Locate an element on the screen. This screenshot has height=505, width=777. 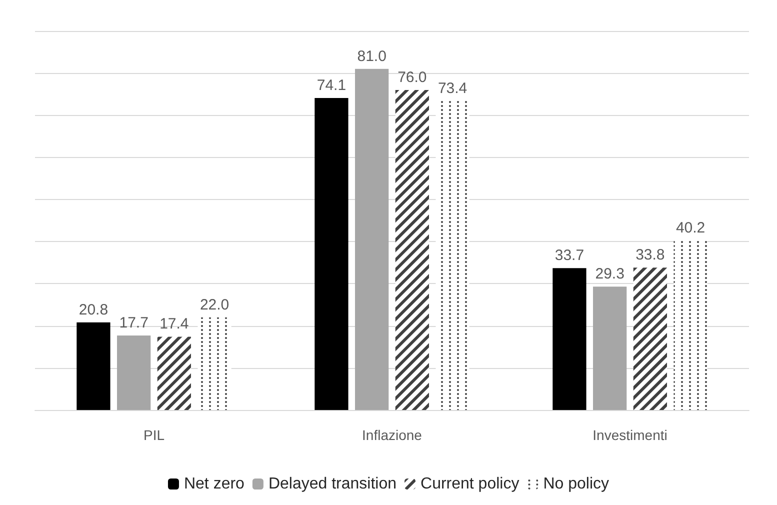
x-tick-label: Investimenti is located at coordinates (630, 435).